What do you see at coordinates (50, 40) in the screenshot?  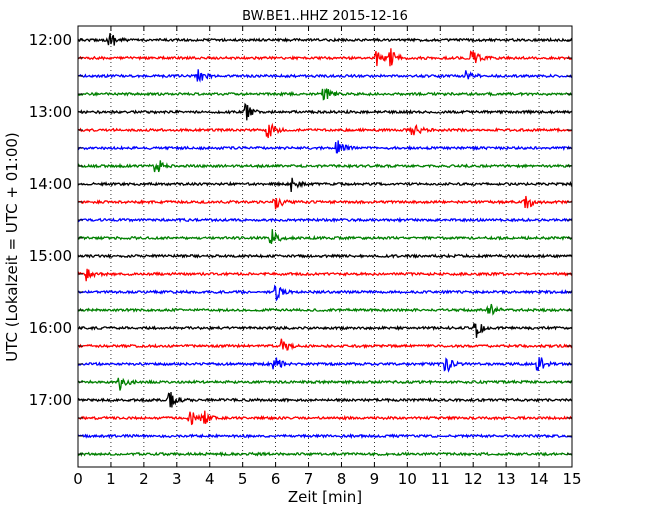 I see `y-tick-label: 12:00` at bounding box center [50, 40].